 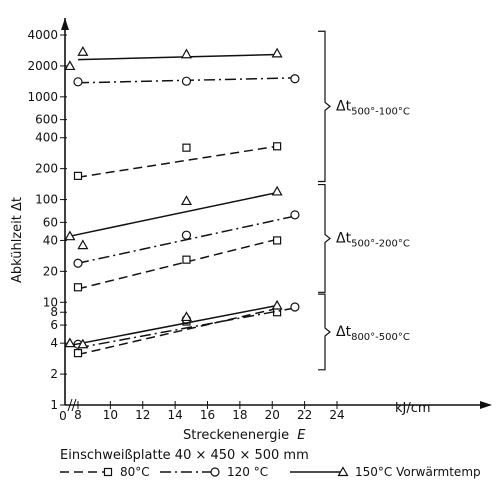 I want to click on x-axis-label-text: Streckenenergie, so click(x=236, y=435).